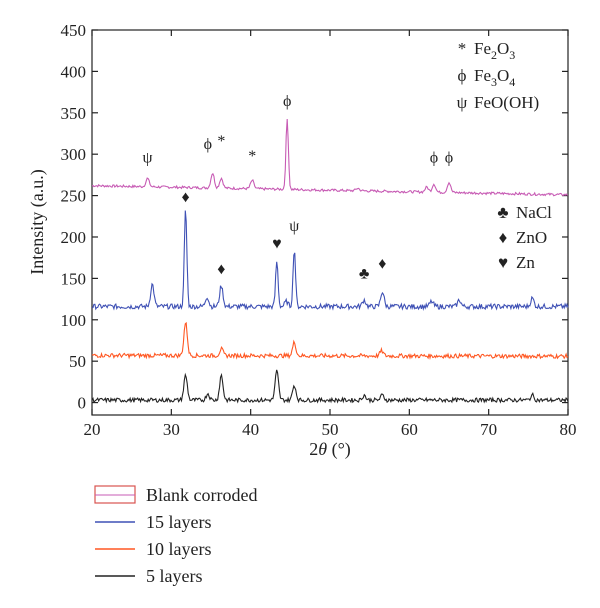  I want to click on x-tick-label: 70, so click(488, 429).